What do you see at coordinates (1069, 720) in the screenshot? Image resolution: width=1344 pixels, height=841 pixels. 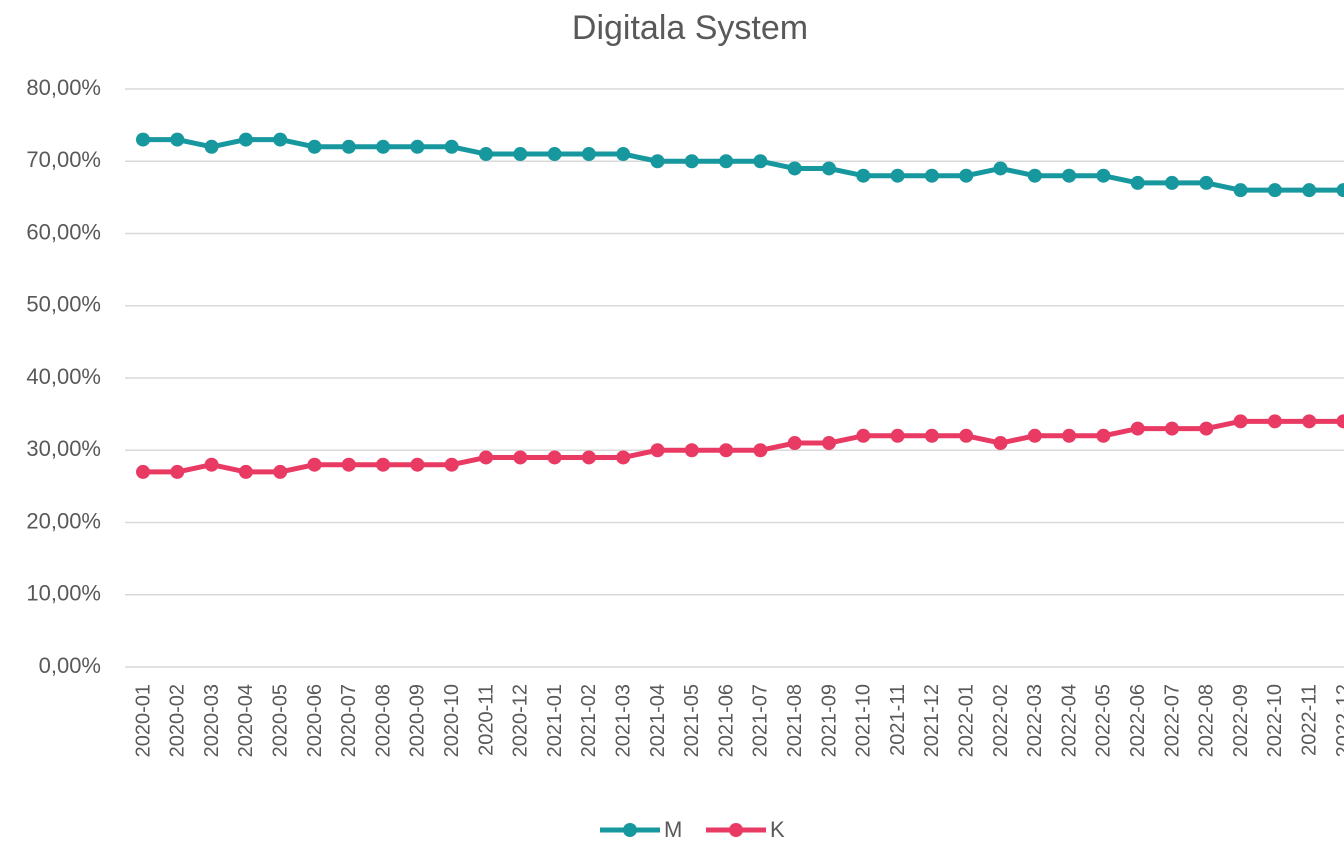 I see `x-tick-label: 2022-04` at bounding box center [1069, 720].